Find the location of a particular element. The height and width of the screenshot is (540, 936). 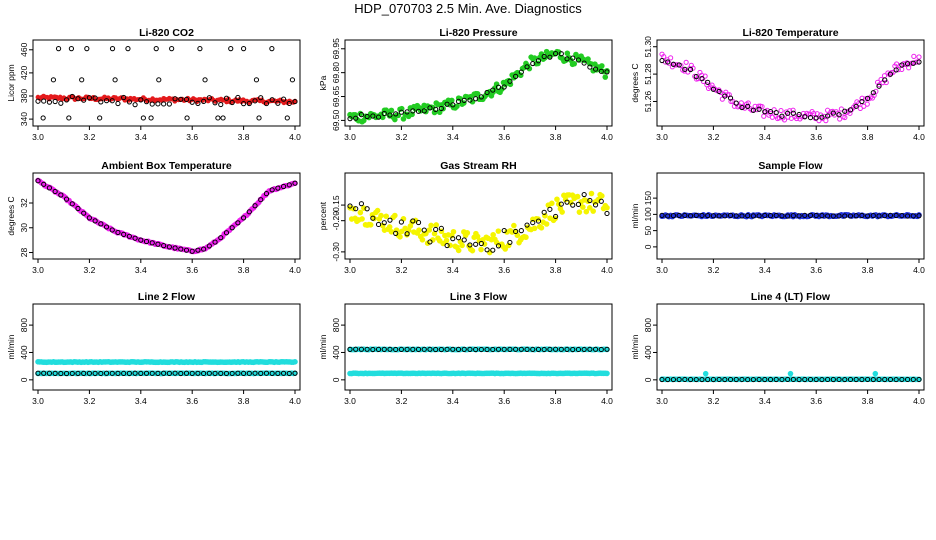

plot-frame is located at coordinates (790, 216).